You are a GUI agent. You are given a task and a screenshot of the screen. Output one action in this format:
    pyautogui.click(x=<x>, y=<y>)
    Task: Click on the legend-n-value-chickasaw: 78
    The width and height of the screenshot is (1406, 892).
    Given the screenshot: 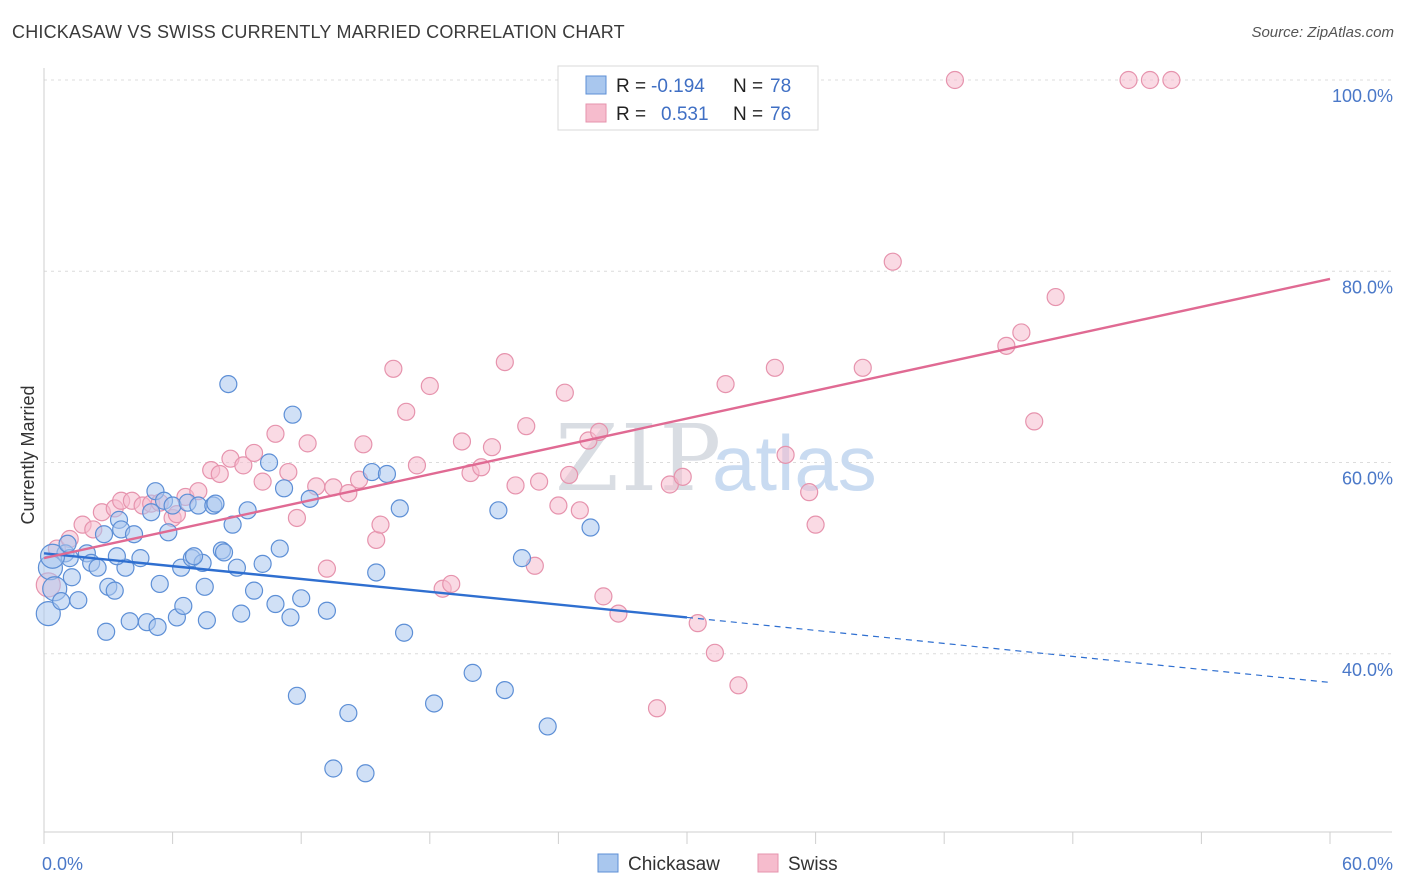 What is the action you would take?
    pyautogui.click(x=780, y=86)
    